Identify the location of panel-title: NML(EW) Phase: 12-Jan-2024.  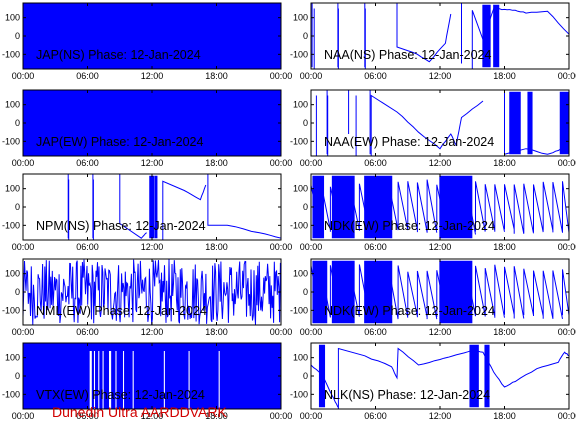
(121, 311).